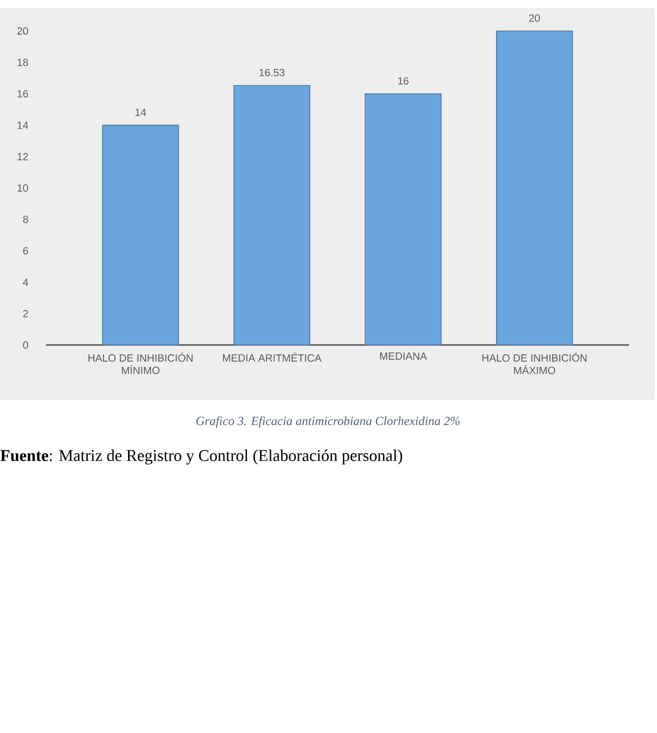  I want to click on x-tick-label: HALO DE INHIBICIÓN MÁXIMO, so click(534, 363).